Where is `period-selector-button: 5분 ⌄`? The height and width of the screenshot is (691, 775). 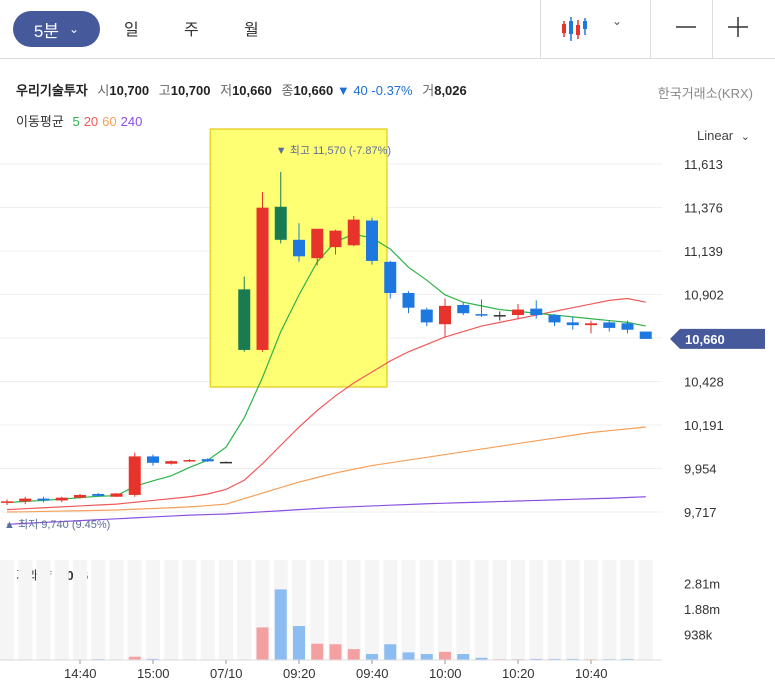
period-selector-button: 5분 ⌄ is located at coordinates (56, 29).